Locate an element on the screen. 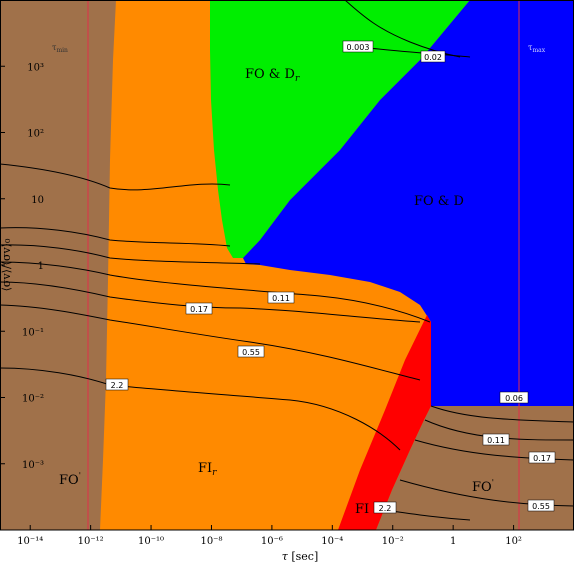  x-tick-label: 10⁻⁴ is located at coordinates (332, 541).